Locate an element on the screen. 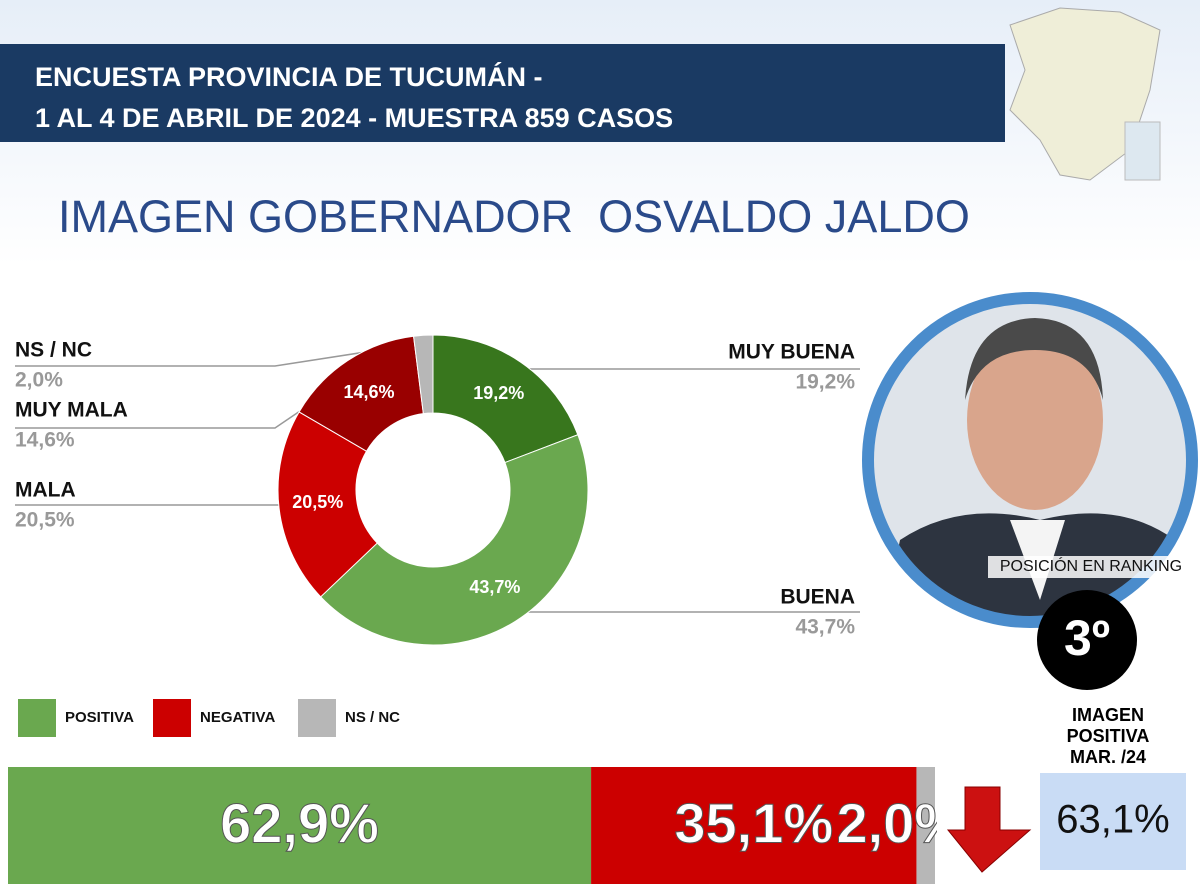  ranking-position: 3º is located at coordinates (1087, 638).